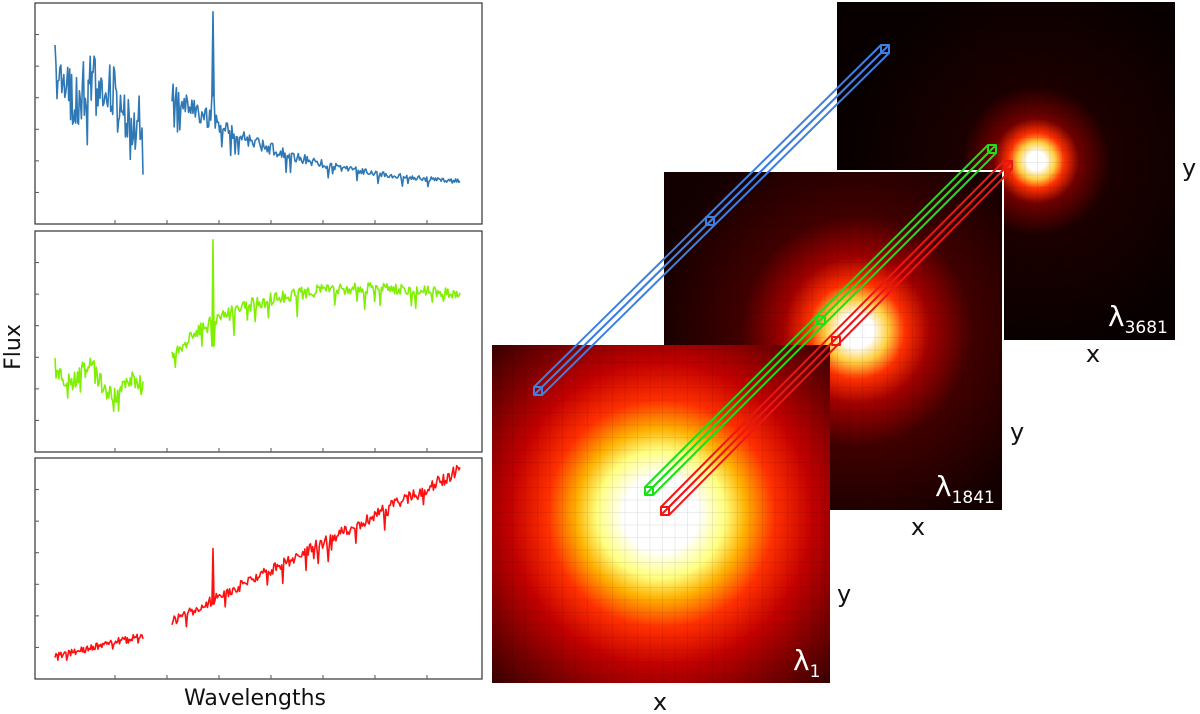 The width and height of the screenshot is (1200, 714). What do you see at coordinates (13, 347) in the screenshot?
I see `flux-axis-label: Flux` at bounding box center [13, 347].